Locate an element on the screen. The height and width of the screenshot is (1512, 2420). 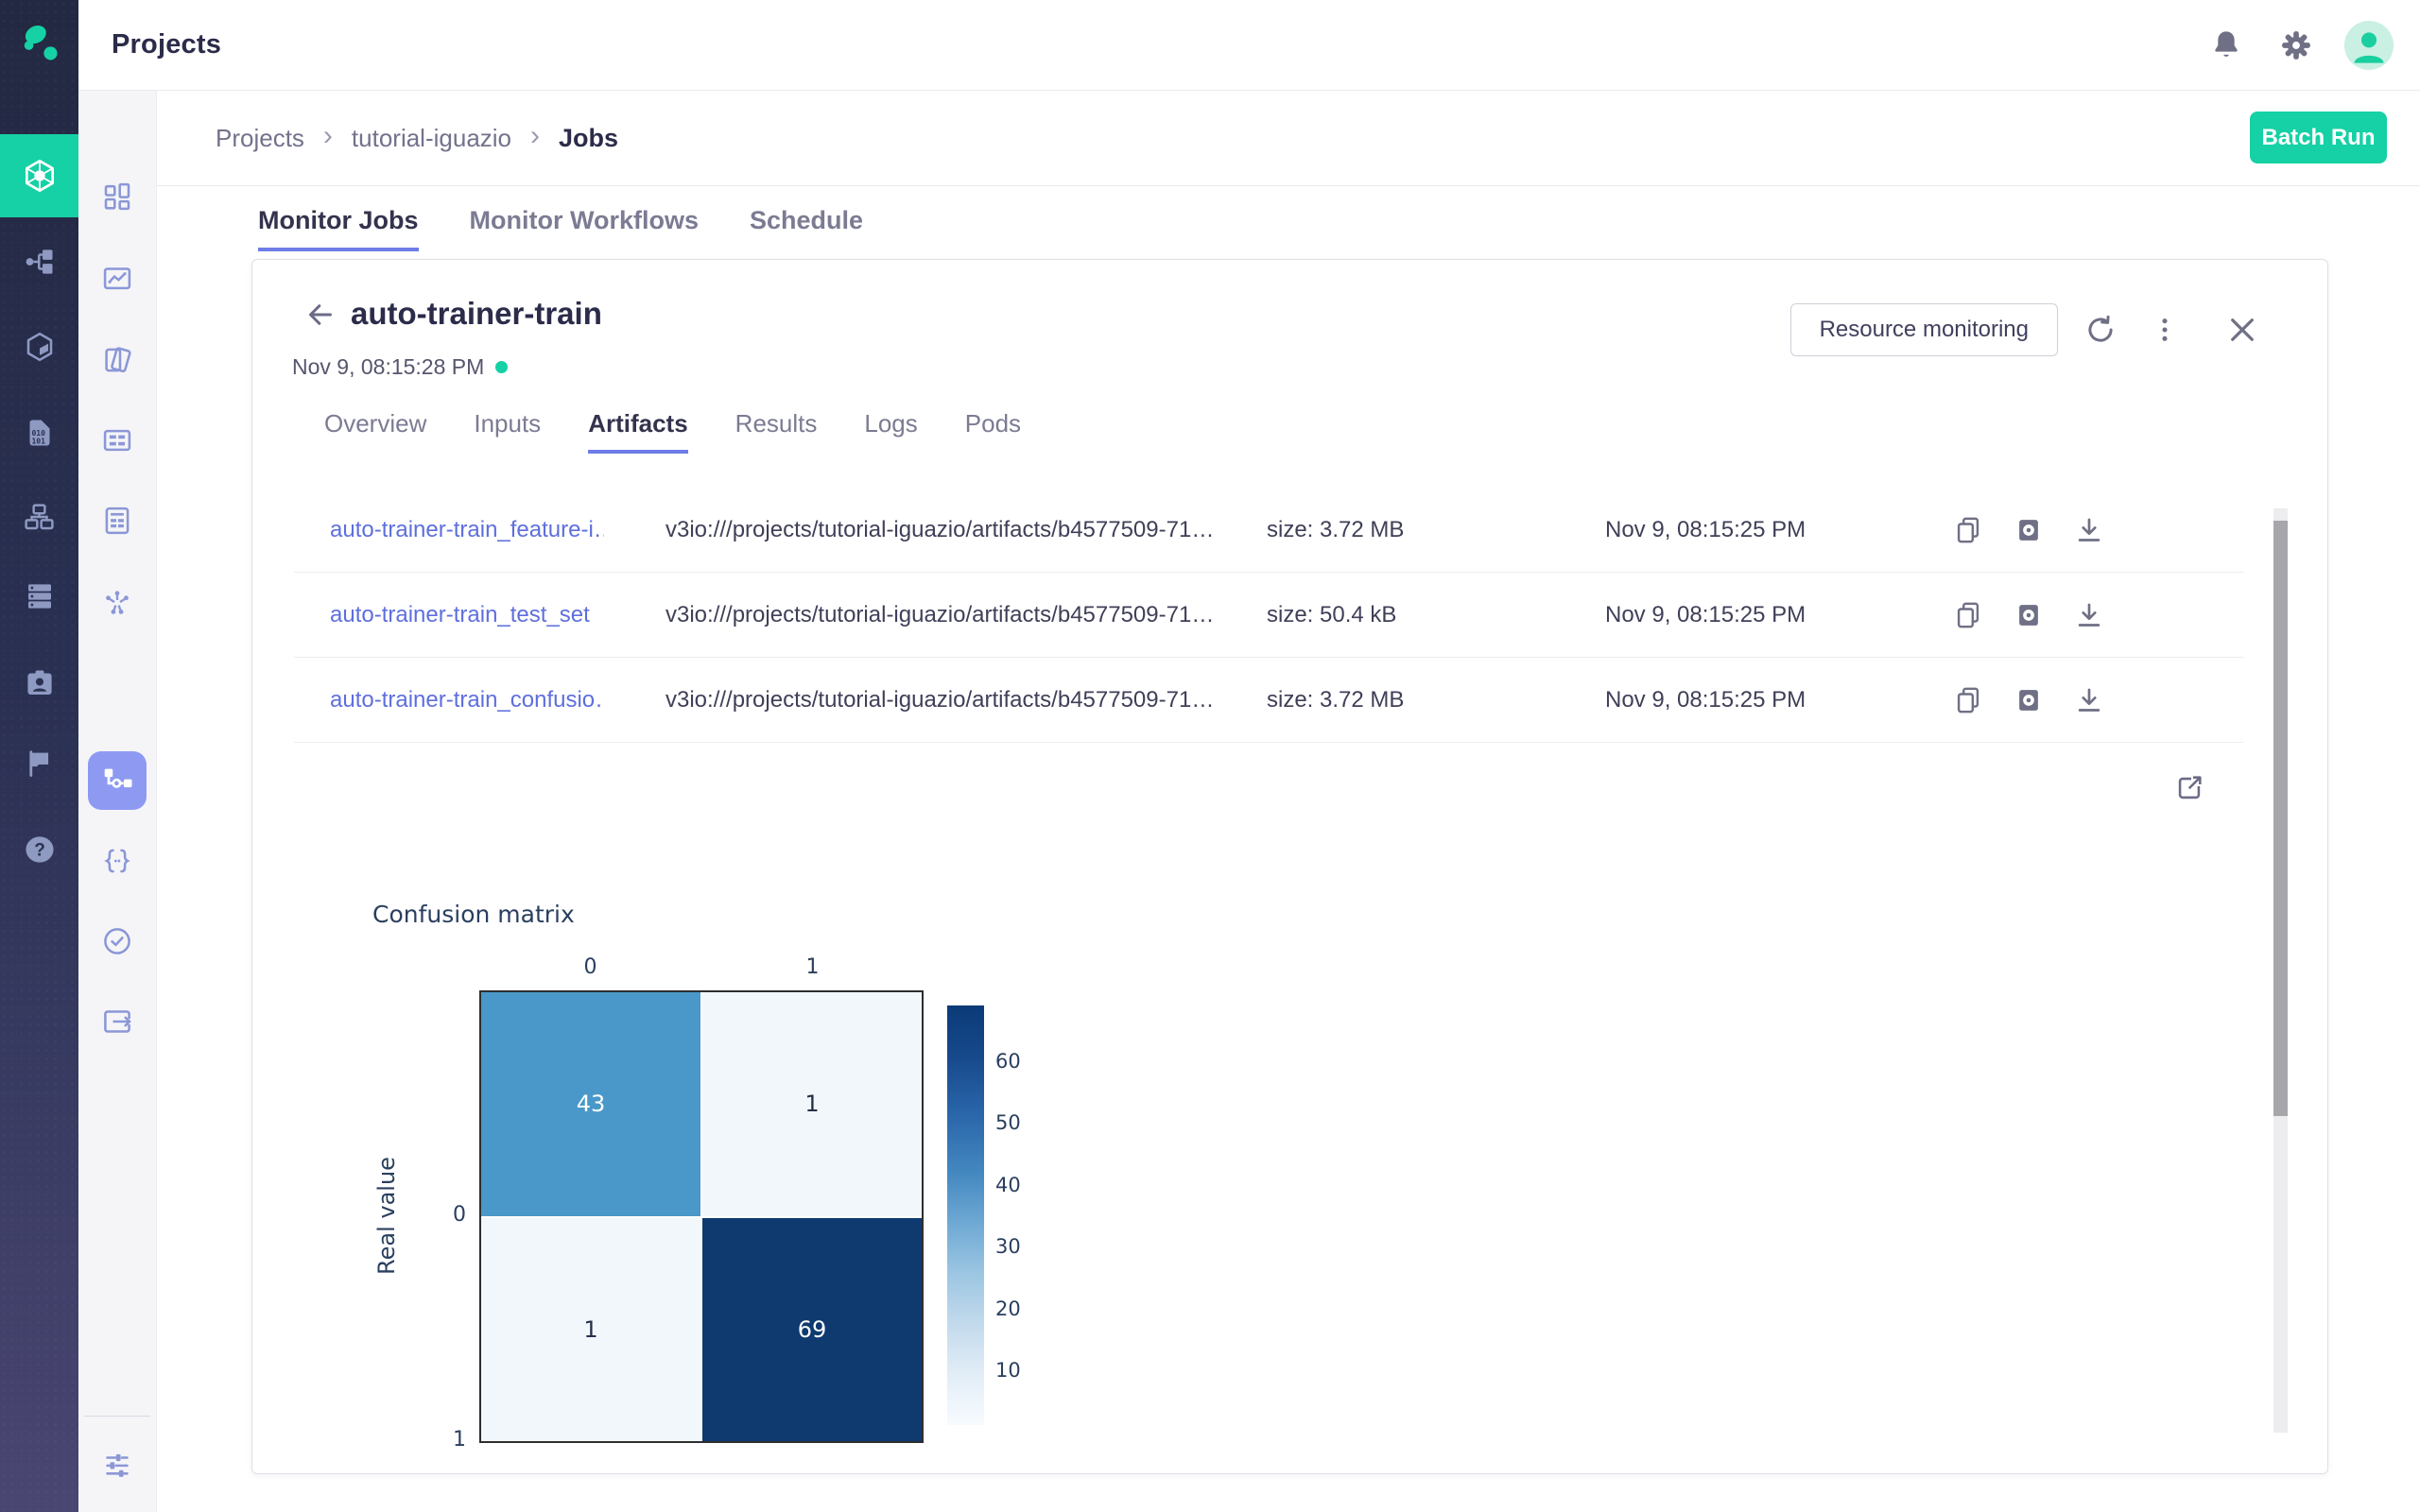
heatmap-cell-1-1: 69 is located at coordinates (812, 1329).